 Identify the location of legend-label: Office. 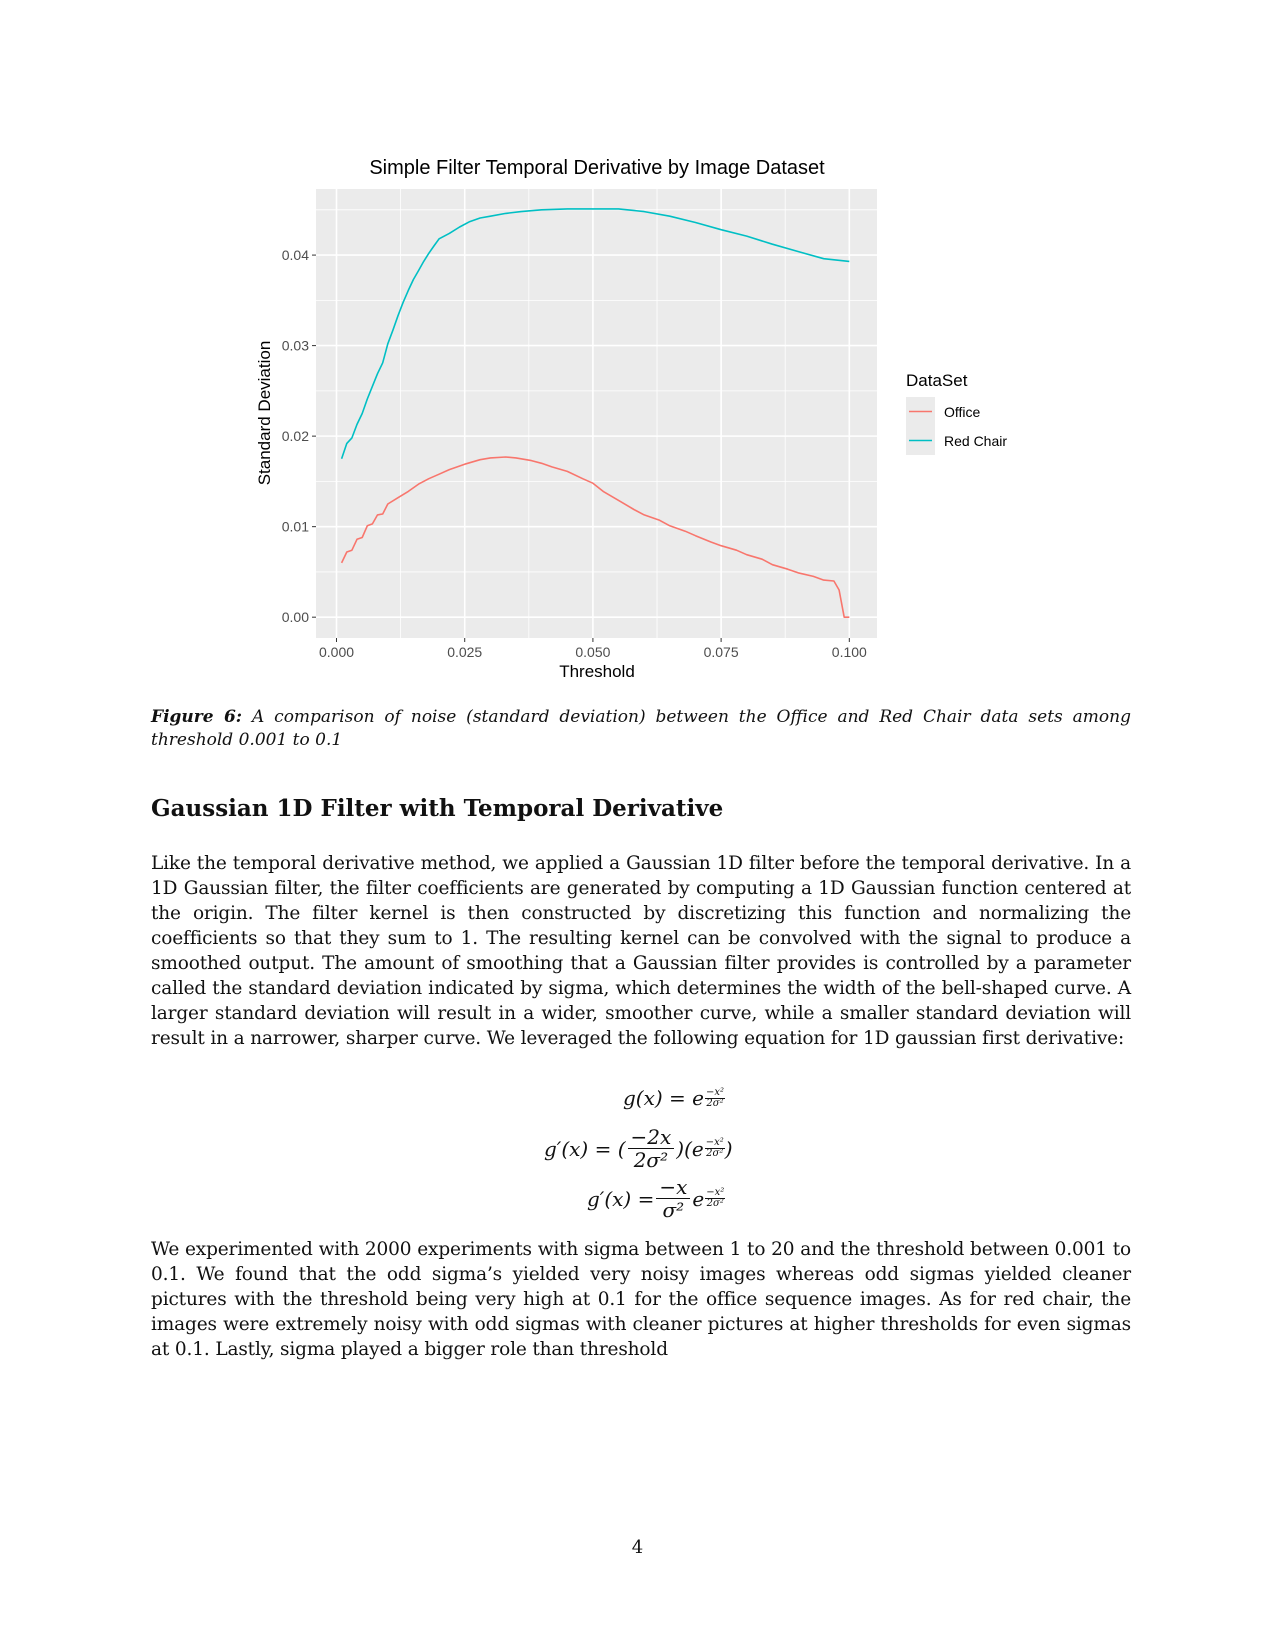
(962, 412).